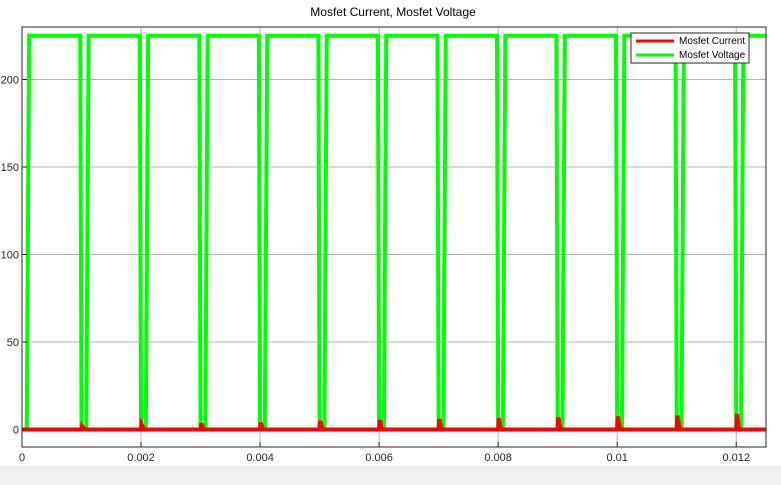 The width and height of the screenshot is (781, 485). Describe the element at coordinates (712, 55) in the screenshot. I see `legend-entry-voltage: Mosfet Voltage` at that location.